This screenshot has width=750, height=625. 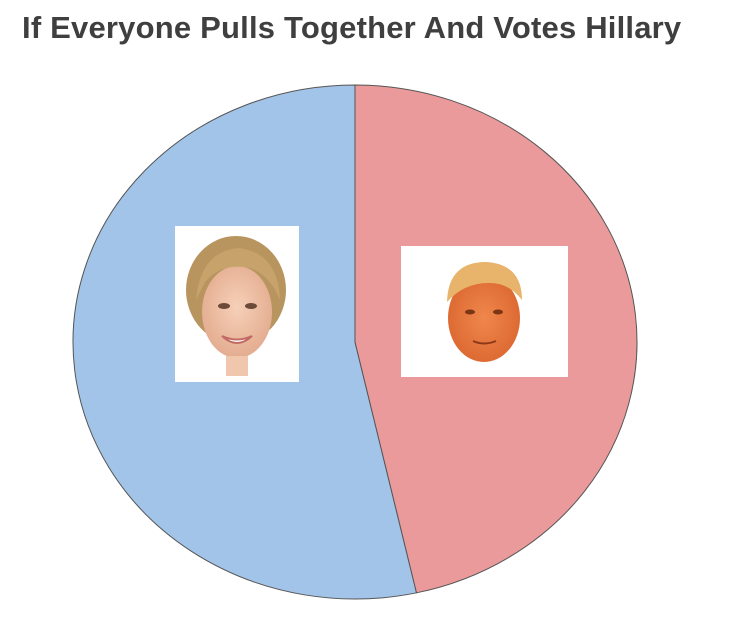 I want to click on hillary-photo, so click(x=237, y=304).